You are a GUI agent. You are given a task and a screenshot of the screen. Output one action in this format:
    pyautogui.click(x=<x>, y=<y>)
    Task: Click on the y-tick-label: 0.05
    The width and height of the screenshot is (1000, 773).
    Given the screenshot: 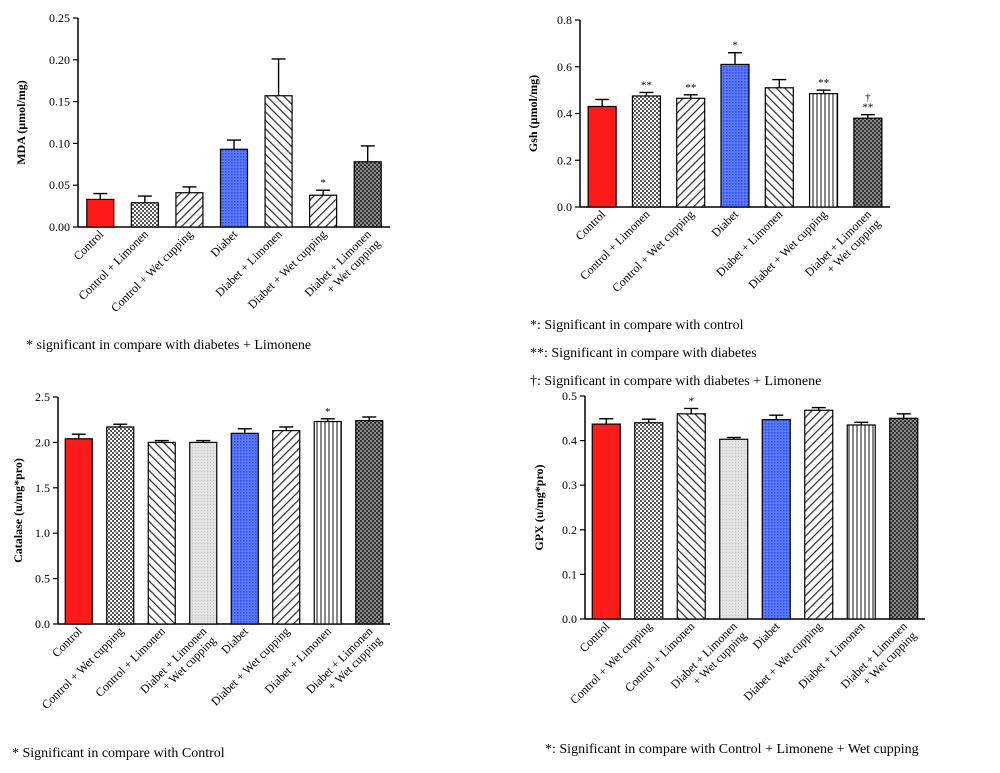 What is the action you would take?
    pyautogui.click(x=59, y=185)
    